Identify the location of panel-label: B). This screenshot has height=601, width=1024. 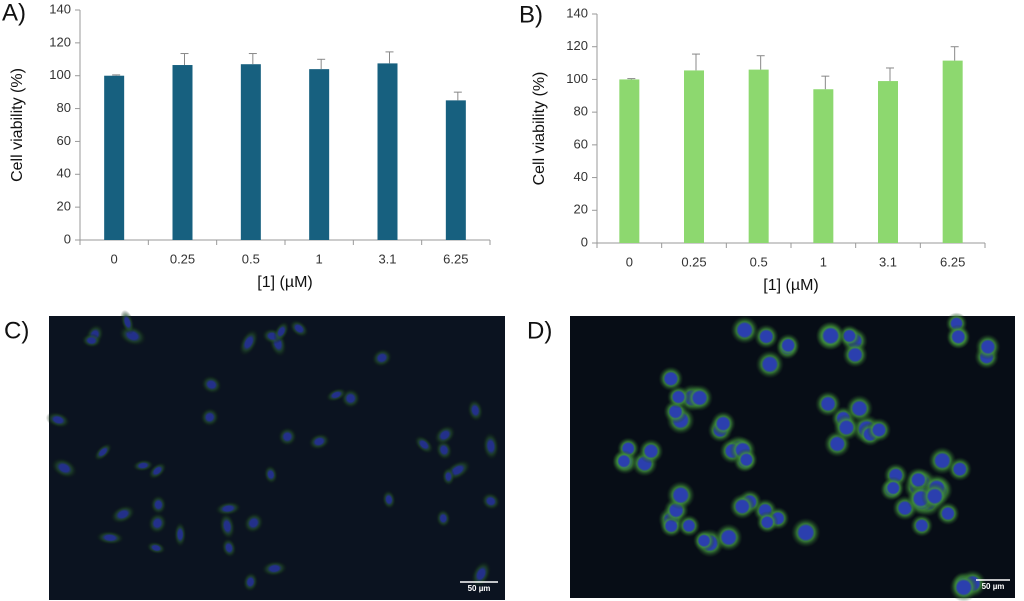
(531, 14).